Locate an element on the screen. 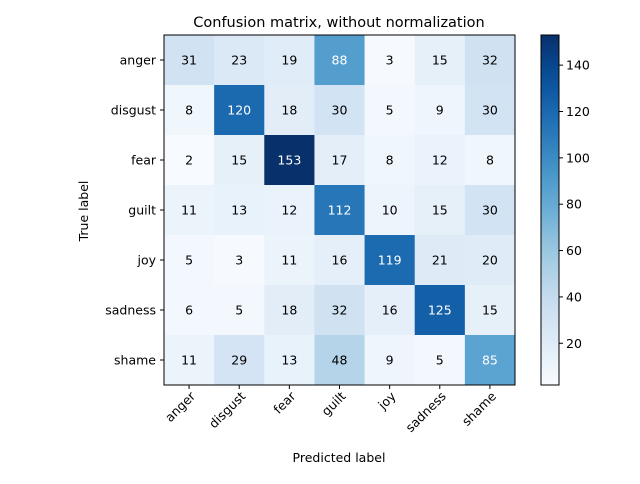 The width and height of the screenshot is (640, 484). cell-value-label: 6 is located at coordinates (189, 310).